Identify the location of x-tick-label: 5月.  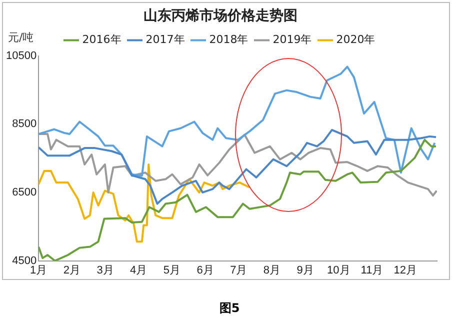
(172, 270).